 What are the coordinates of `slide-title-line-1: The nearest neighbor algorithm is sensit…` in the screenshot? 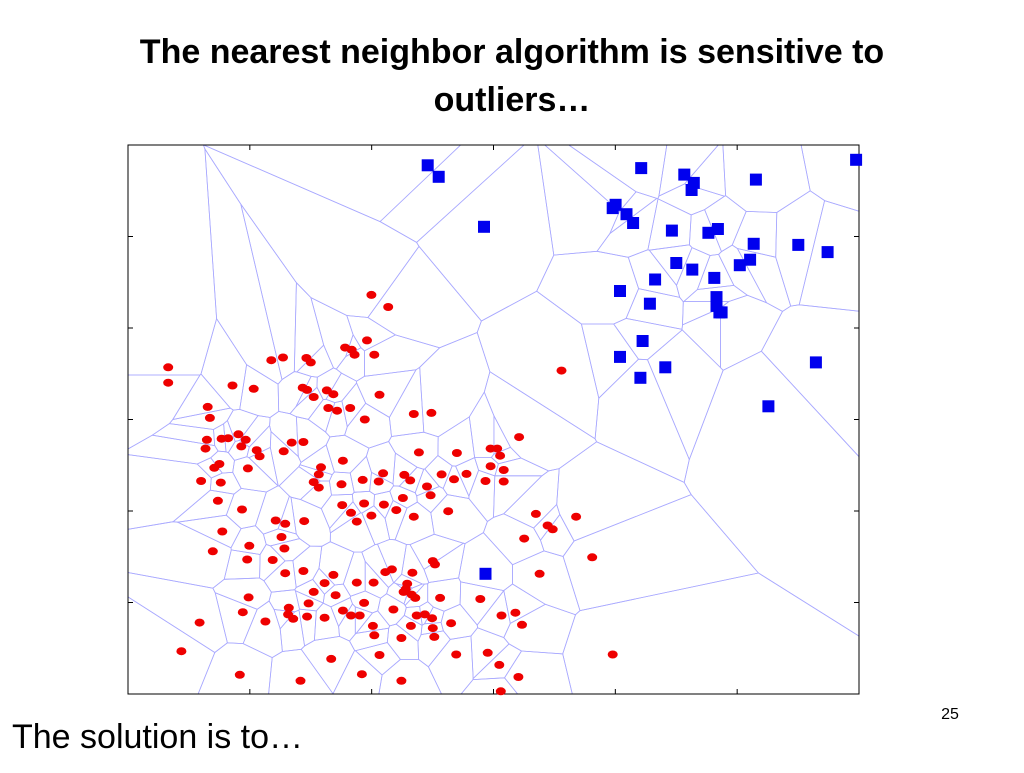 It's located at (512, 52).